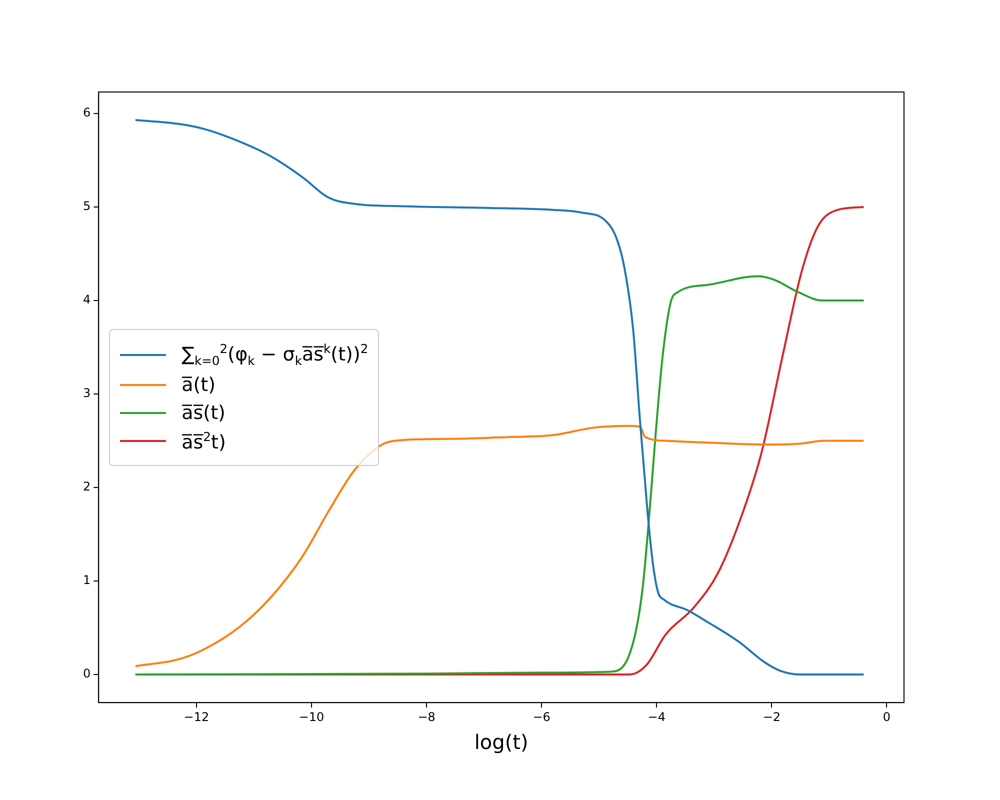 The height and width of the screenshot is (800, 1000). What do you see at coordinates (199, 385) in the screenshot?
I see `legend-label: a̅(t)` at bounding box center [199, 385].